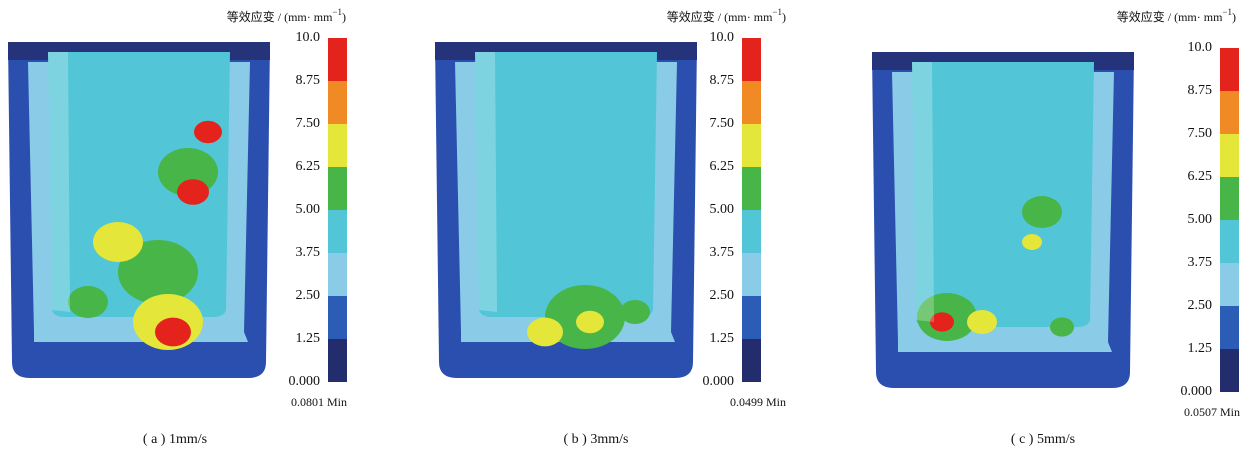 This screenshot has height=452, width=1243. Describe the element at coordinates (1212, 412) in the screenshot. I see `min-label: 0.0507 Min` at that location.